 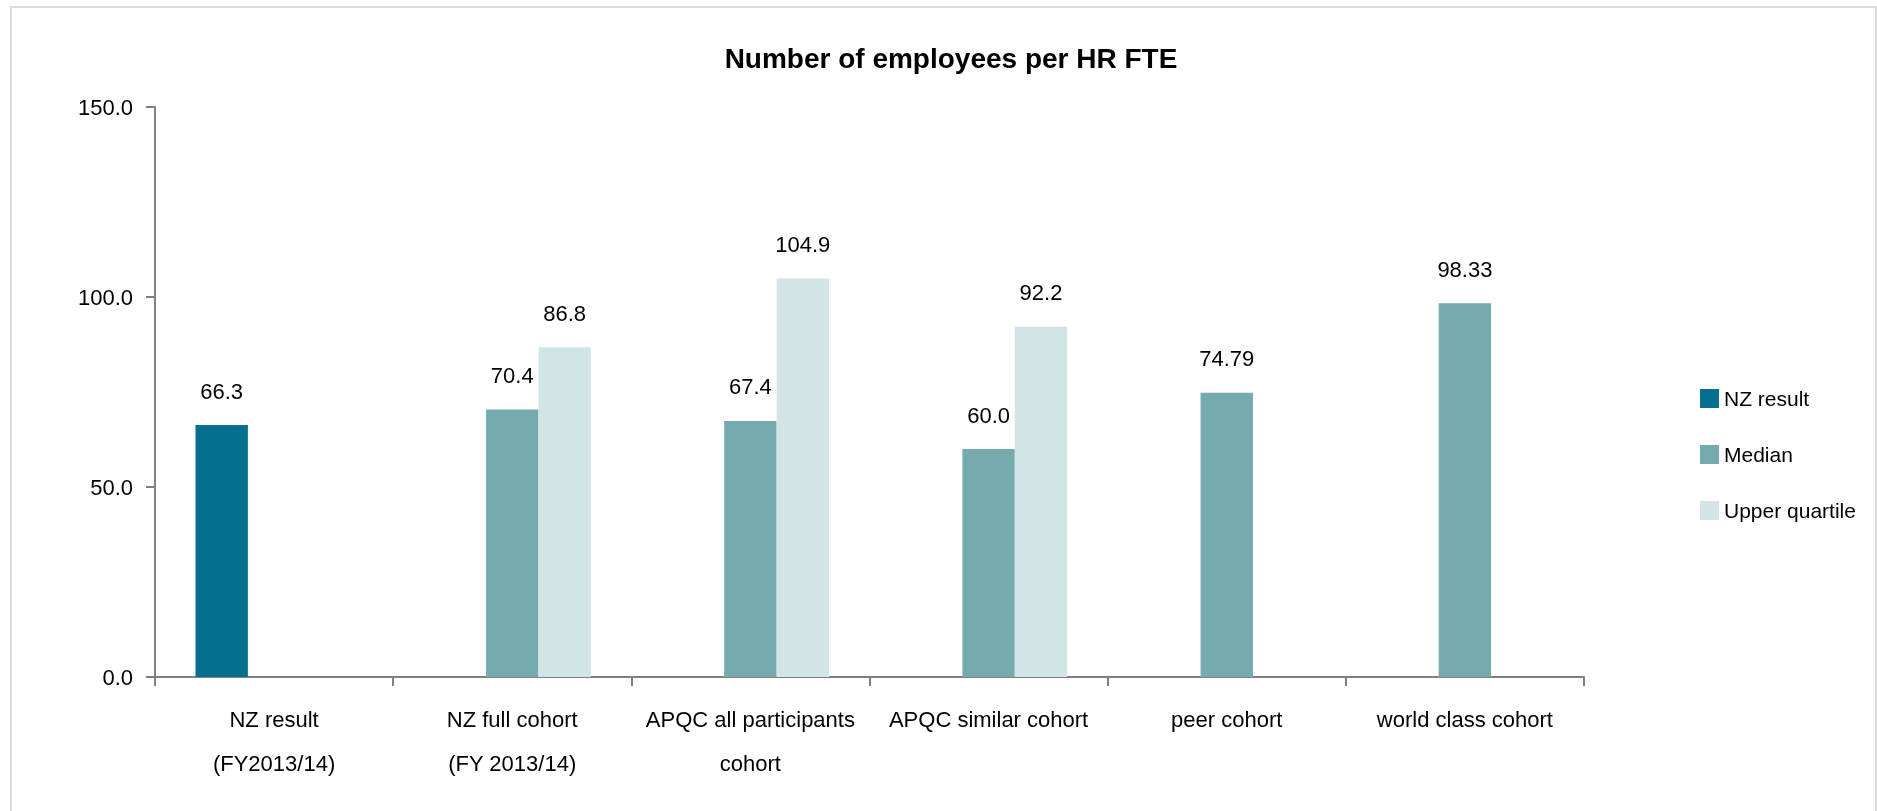 I want to click on legend-label: NZ result, so click(x=1767, y=398).